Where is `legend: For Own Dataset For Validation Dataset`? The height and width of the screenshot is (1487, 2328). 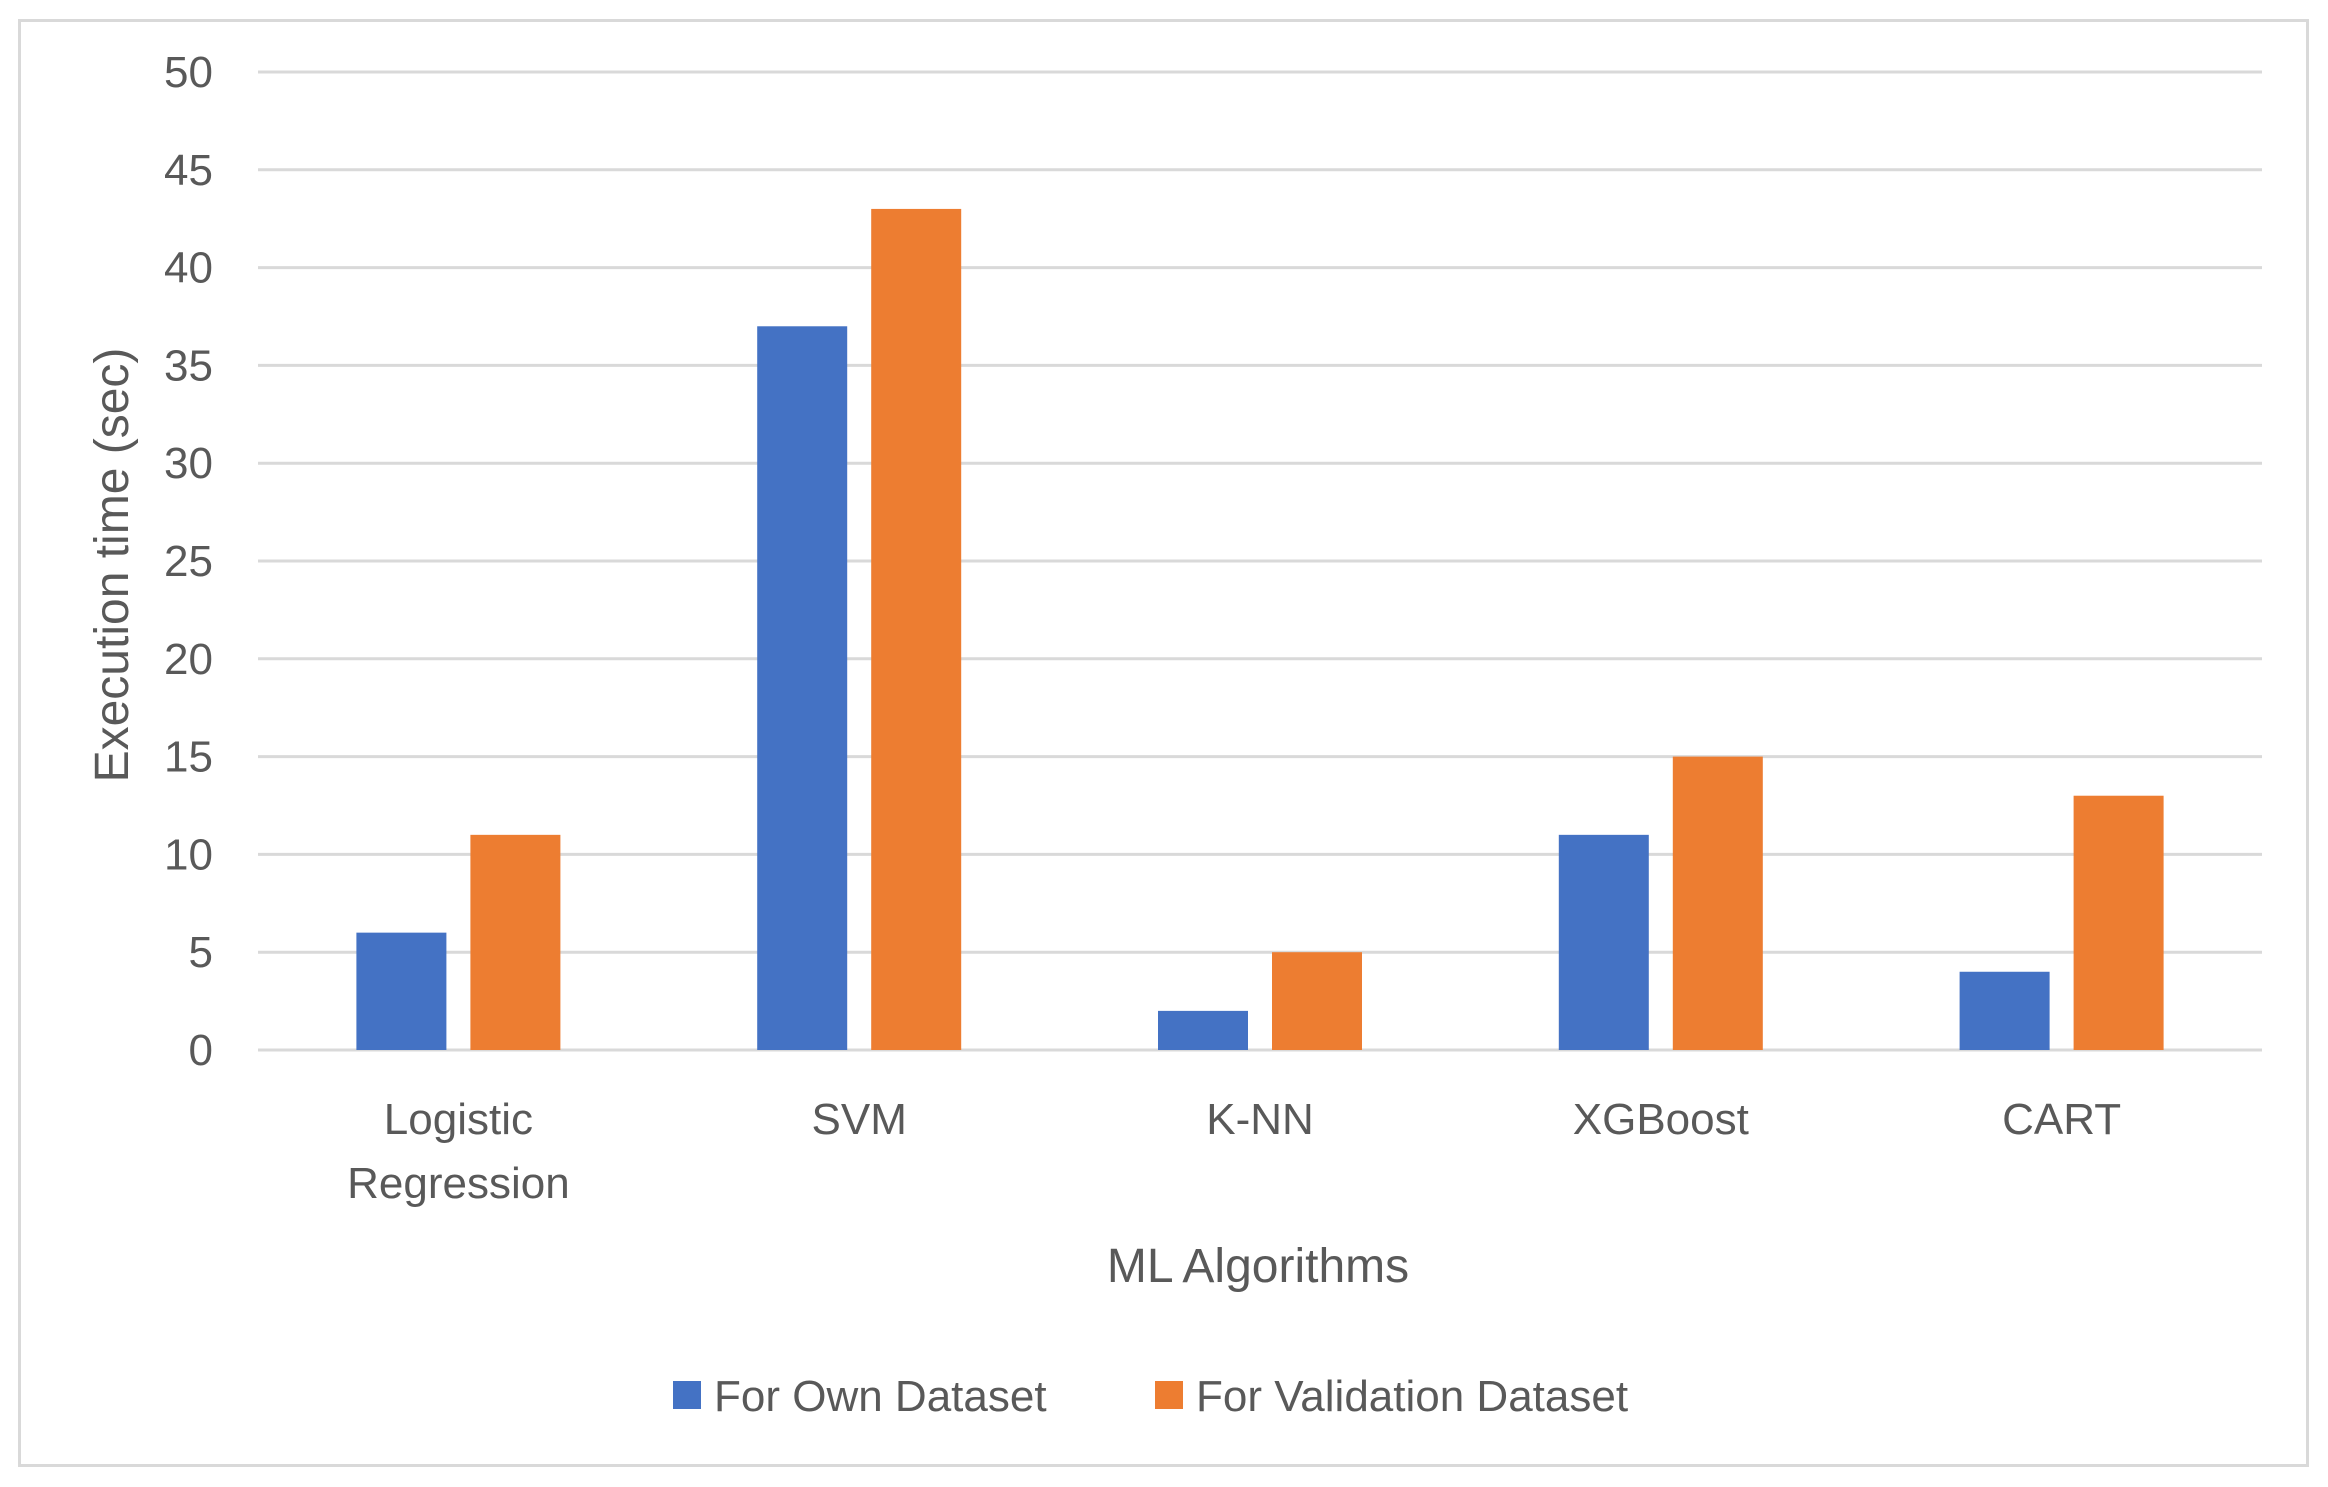 legend: For Own Dataset For Validation Dataset is located at coordinates (1150, 1396).